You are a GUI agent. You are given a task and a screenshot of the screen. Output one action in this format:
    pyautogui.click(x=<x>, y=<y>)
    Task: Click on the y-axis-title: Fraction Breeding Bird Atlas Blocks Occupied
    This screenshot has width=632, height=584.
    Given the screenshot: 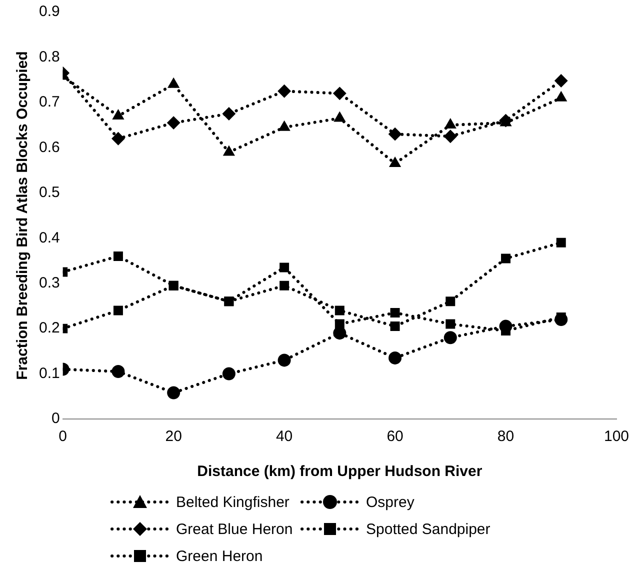 What is the action you would take?
    pyautogui.click(x=23, y=215)
    